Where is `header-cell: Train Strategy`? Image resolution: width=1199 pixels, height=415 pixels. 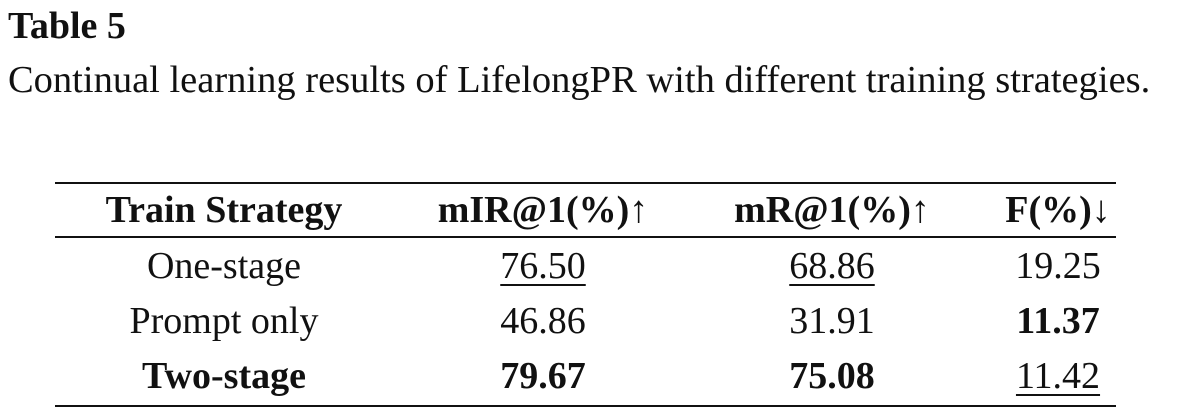
header-cell: Train Strategy is located at coordinates (224, 210).